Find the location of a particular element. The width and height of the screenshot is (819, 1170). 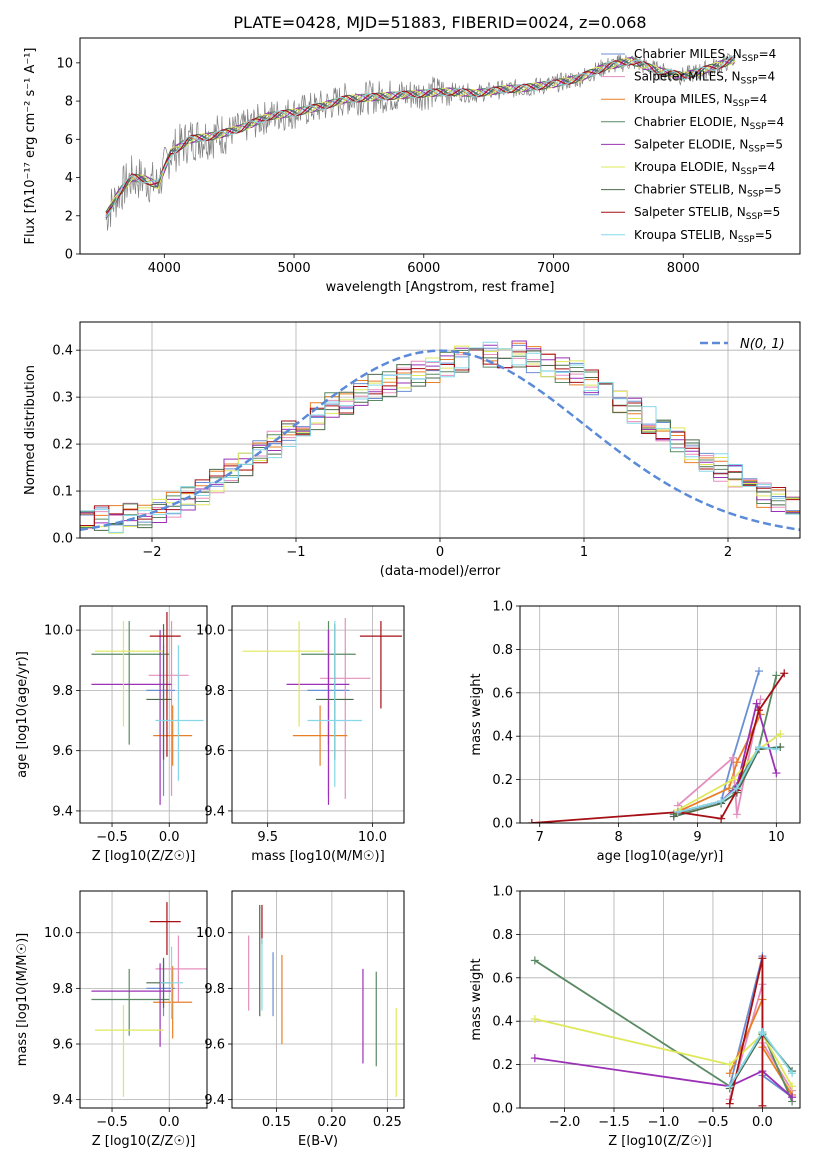

y-axis-label: mass weight is located at coordinates (476, 999).